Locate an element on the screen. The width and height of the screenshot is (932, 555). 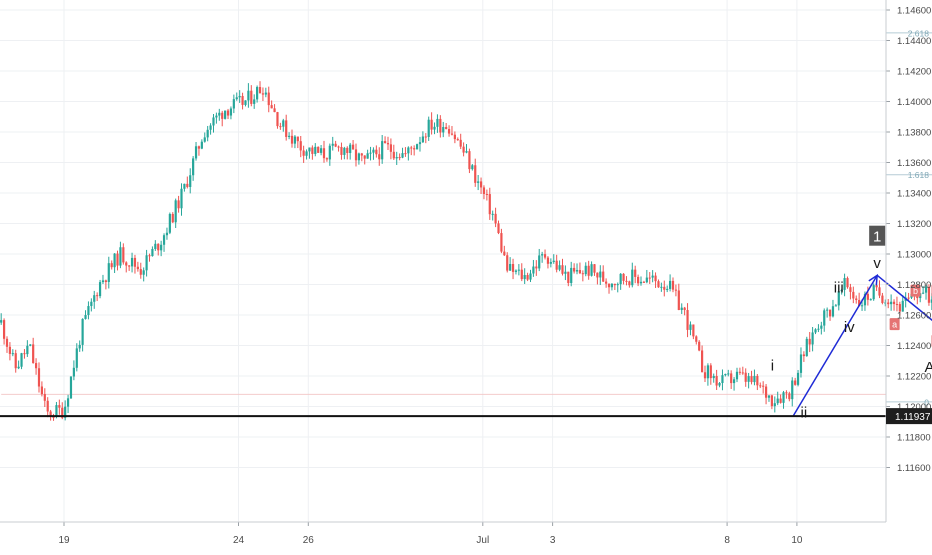
price-tick-label: 1.12200 is located at coordinates (914, 377).